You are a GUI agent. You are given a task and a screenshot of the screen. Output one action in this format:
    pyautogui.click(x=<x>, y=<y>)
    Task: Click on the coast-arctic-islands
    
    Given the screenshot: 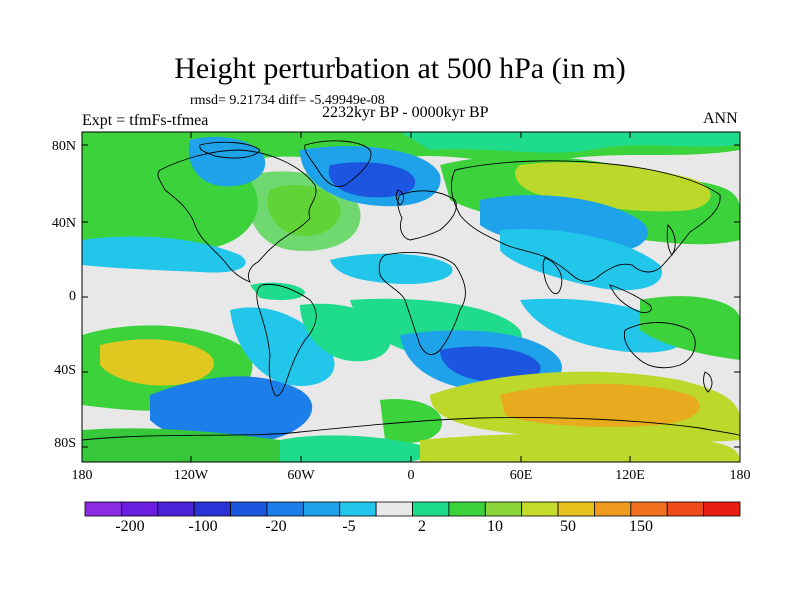 What is the action you would take?
    pyautogui.click(x=230, y=150)
    